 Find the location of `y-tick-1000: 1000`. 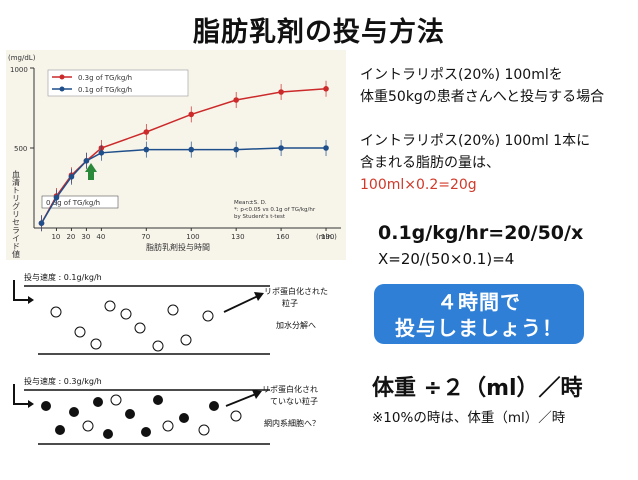

y-tick-1000: 1000 is located at coordinates (19, 70).